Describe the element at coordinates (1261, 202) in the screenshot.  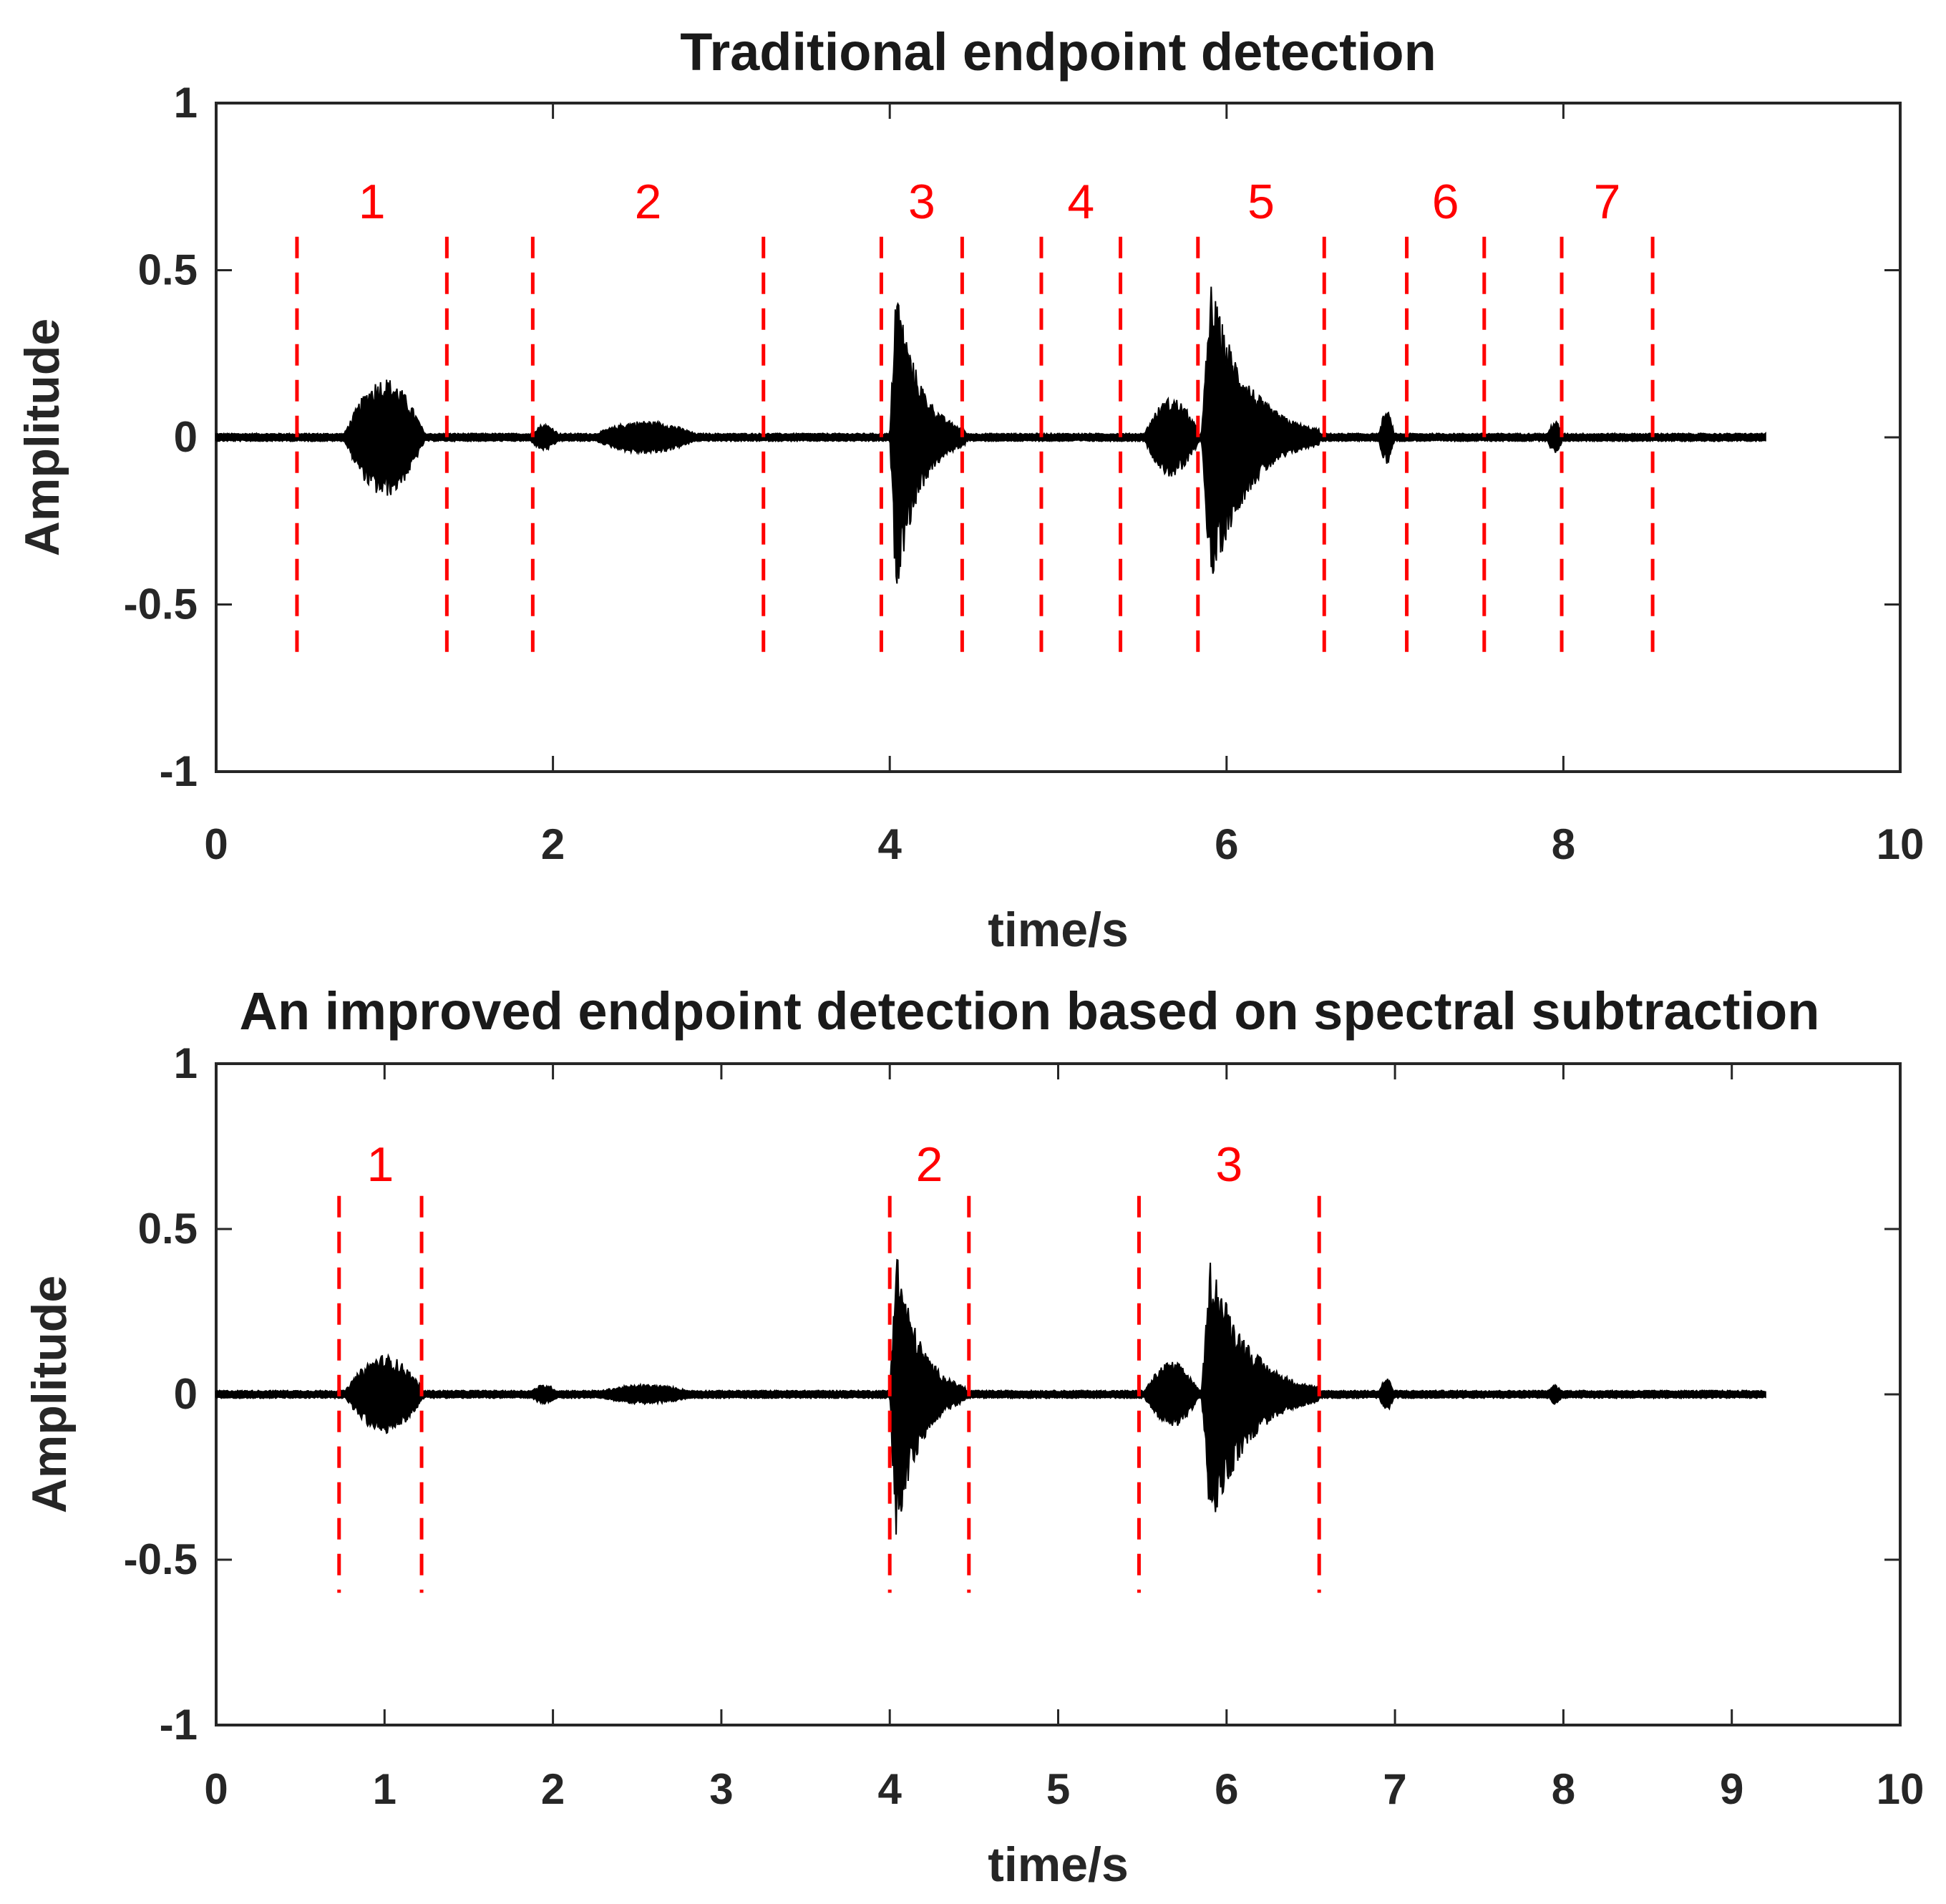
I see `segment-label: 5` at that location.